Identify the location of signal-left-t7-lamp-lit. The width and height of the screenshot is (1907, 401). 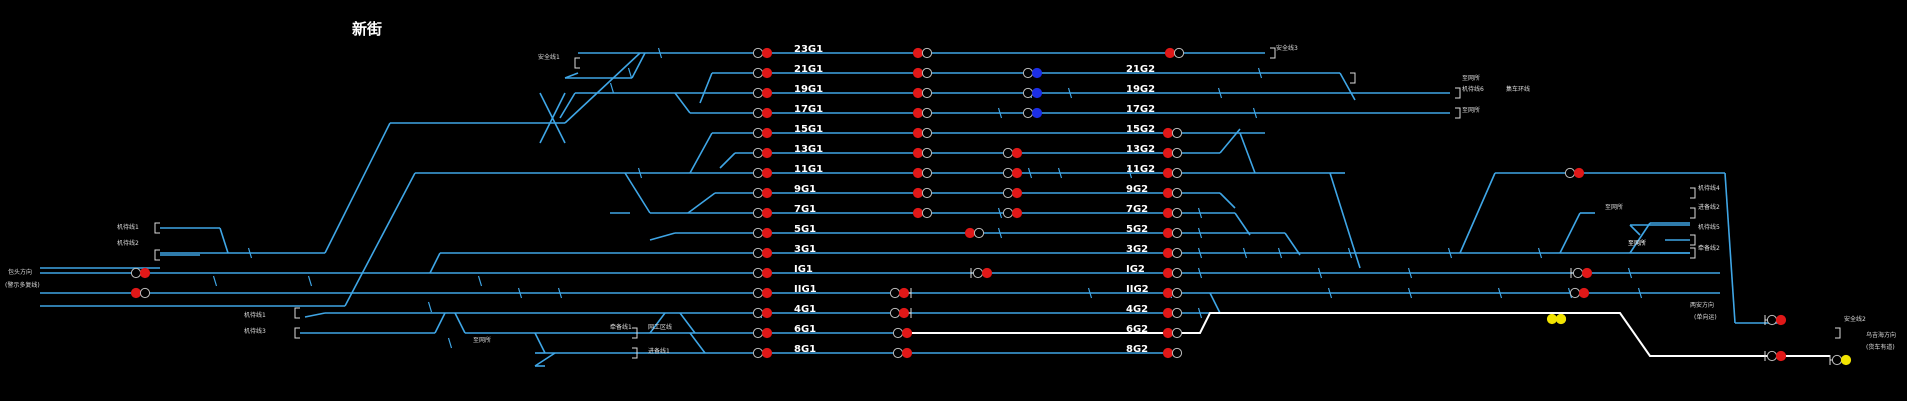
(767, 213).